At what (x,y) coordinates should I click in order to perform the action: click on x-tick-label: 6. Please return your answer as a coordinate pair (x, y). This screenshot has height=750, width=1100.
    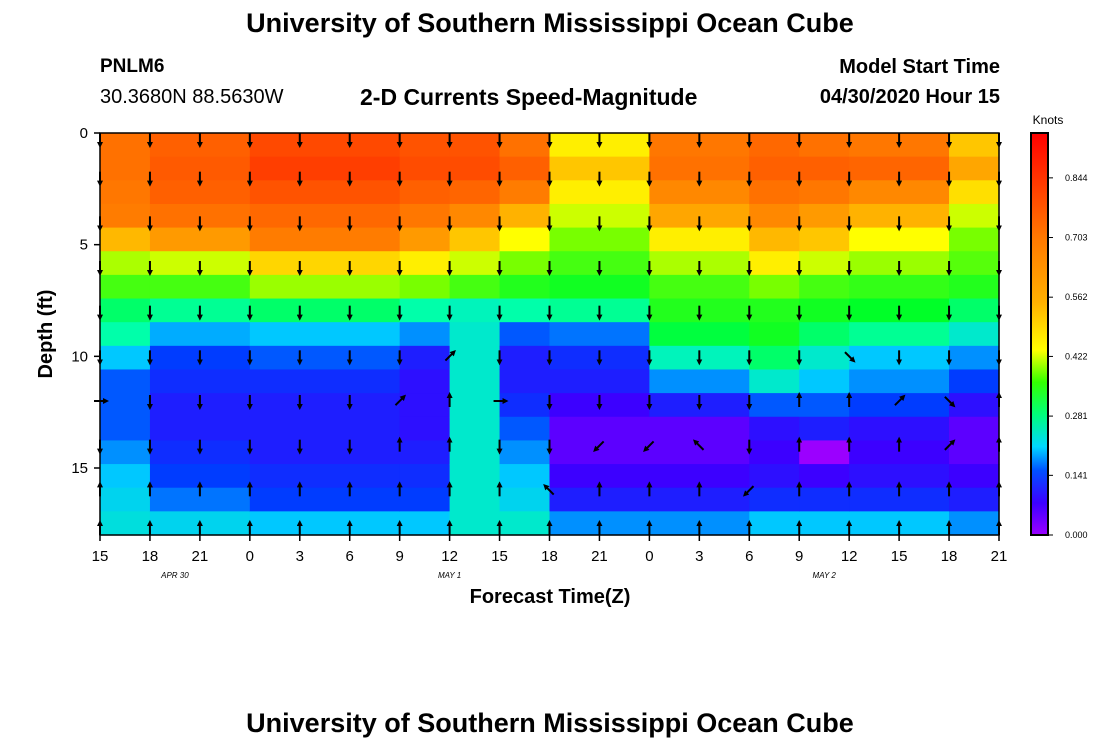
    Looking at the image, I should click on (749, 556).